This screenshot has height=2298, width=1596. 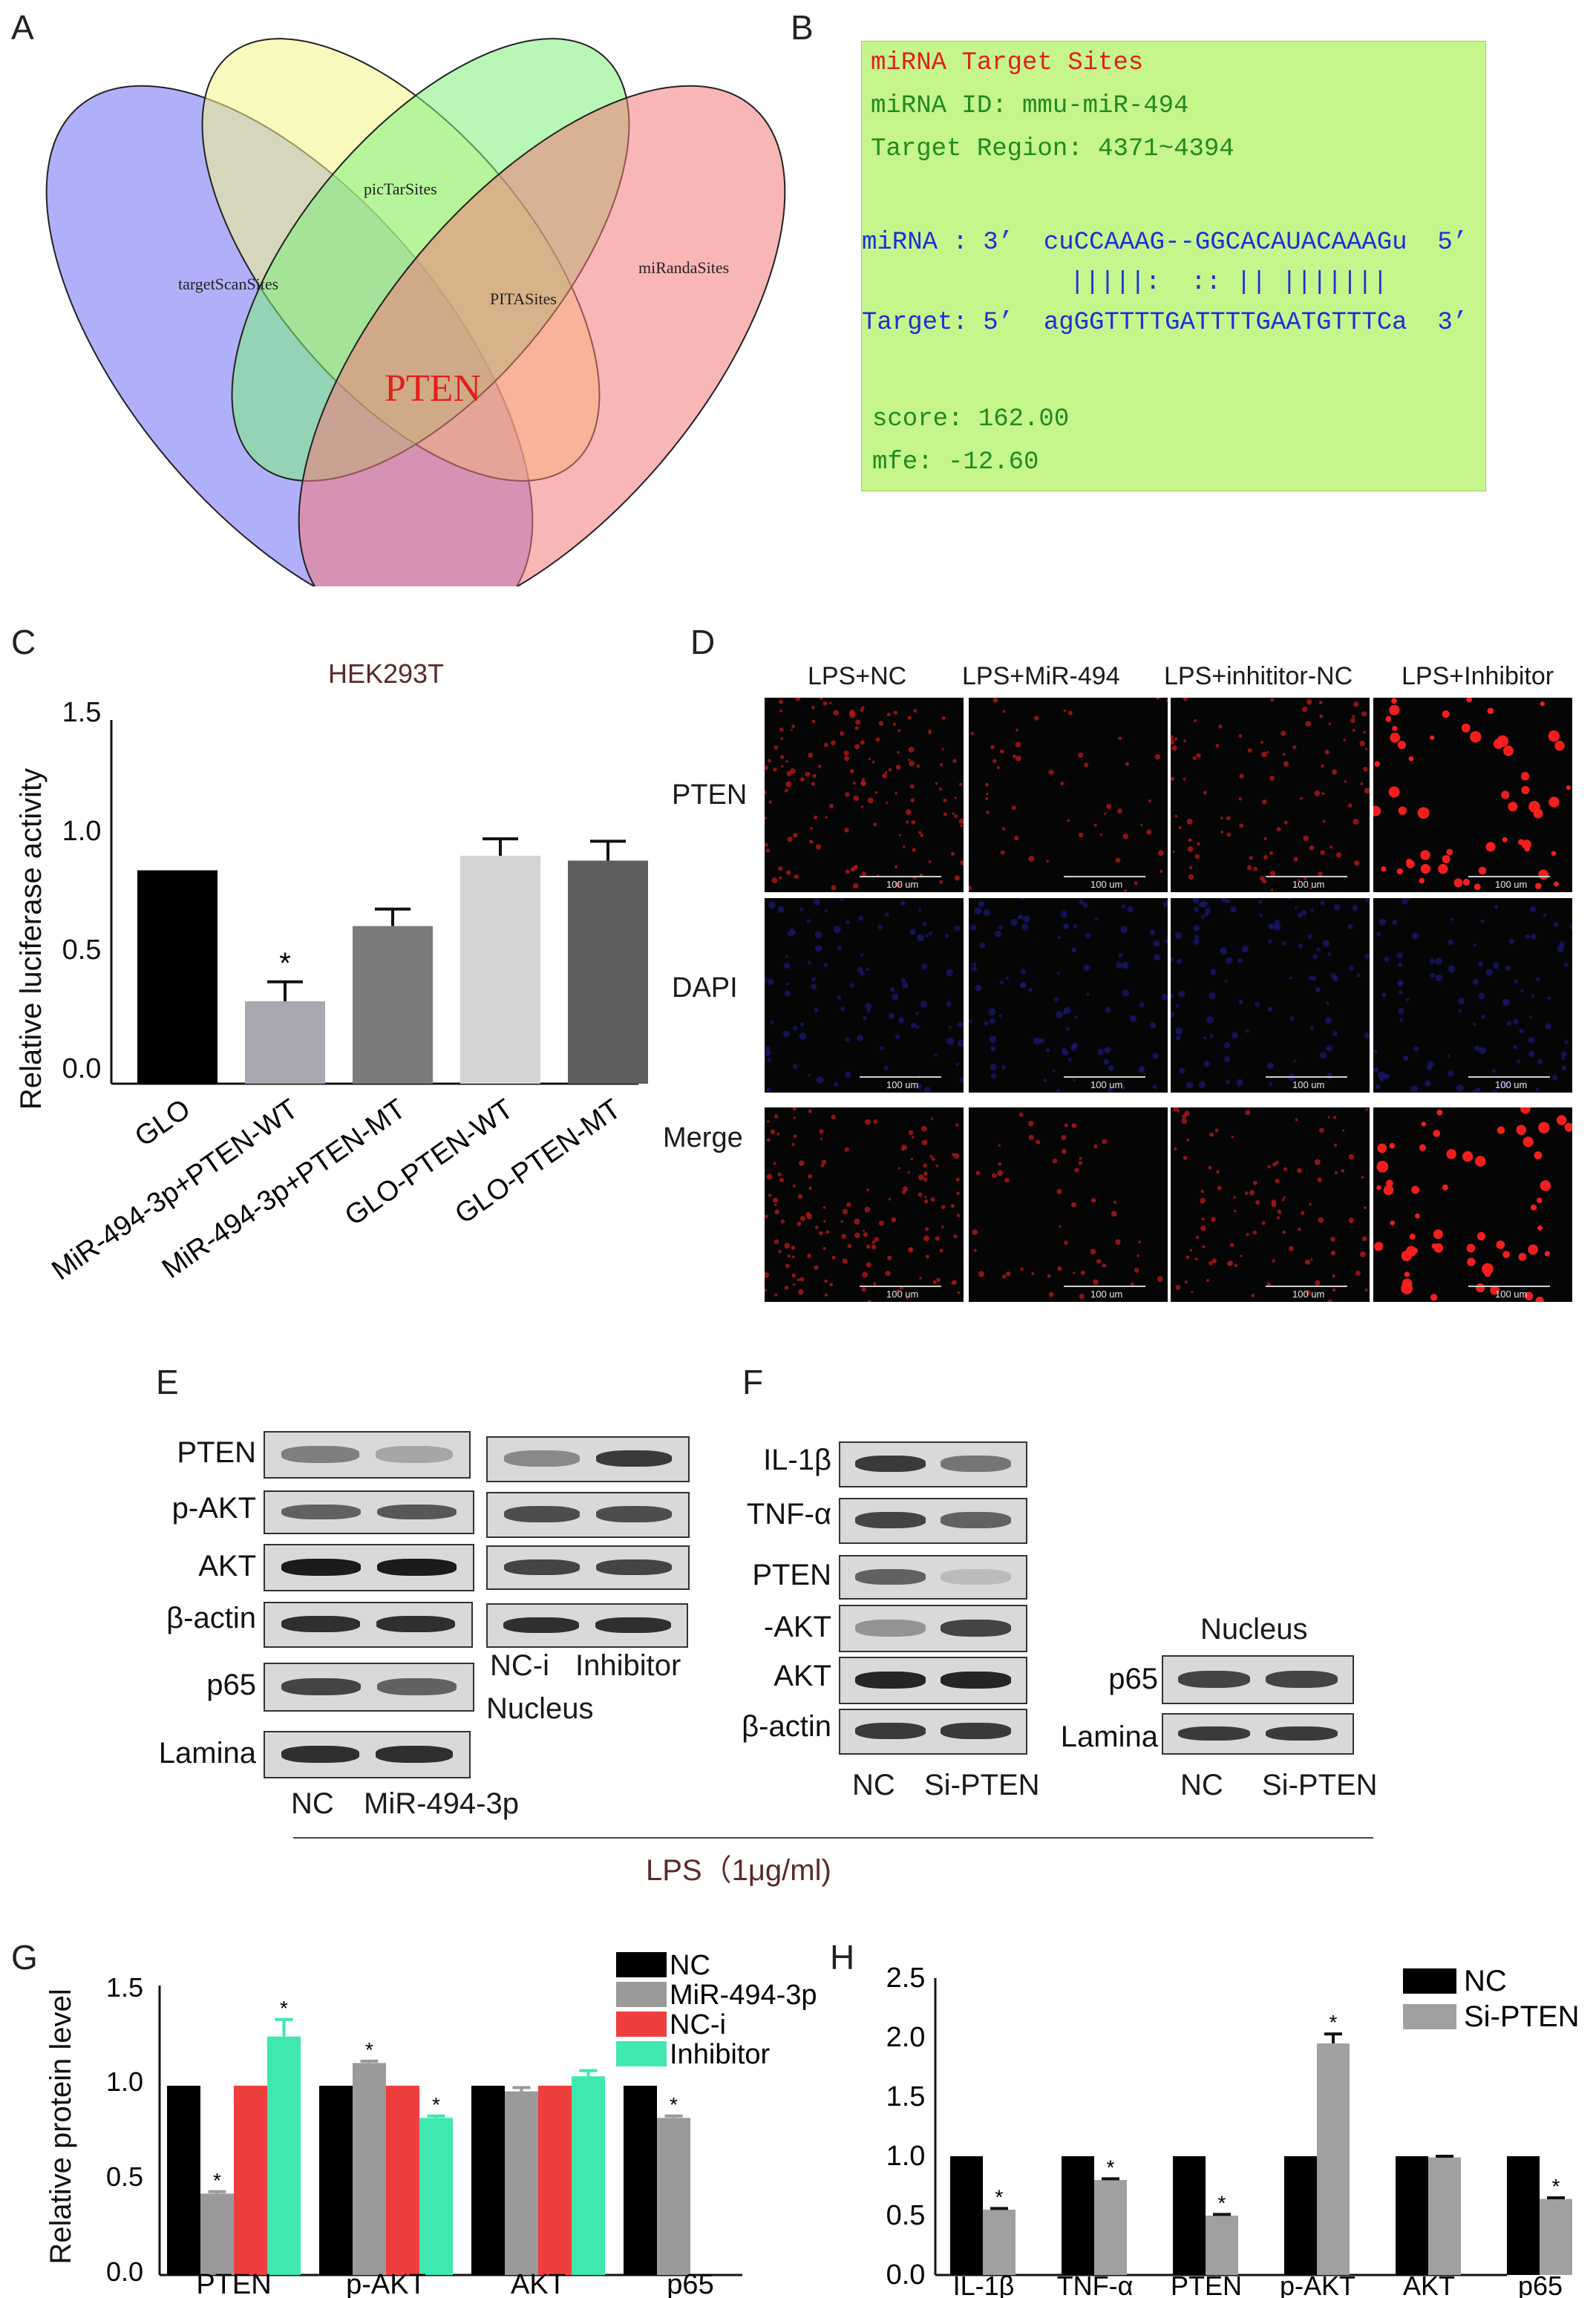 I want to click on blot-e-label: AKT, so click(x=227, y=1566).